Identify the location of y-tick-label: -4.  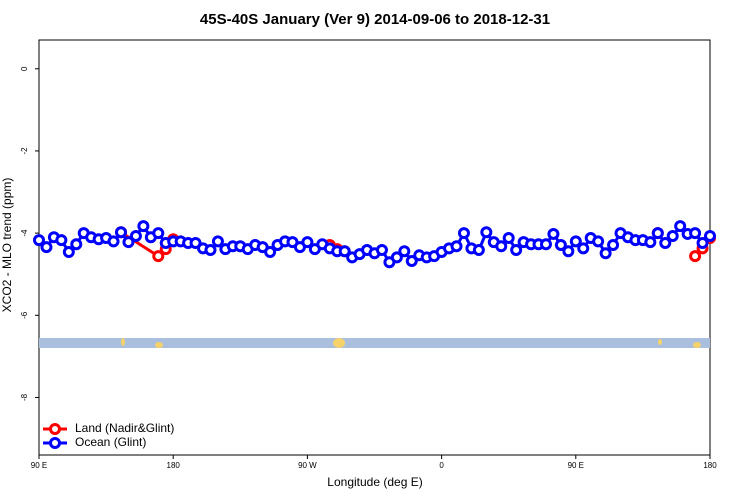
(24, 233).